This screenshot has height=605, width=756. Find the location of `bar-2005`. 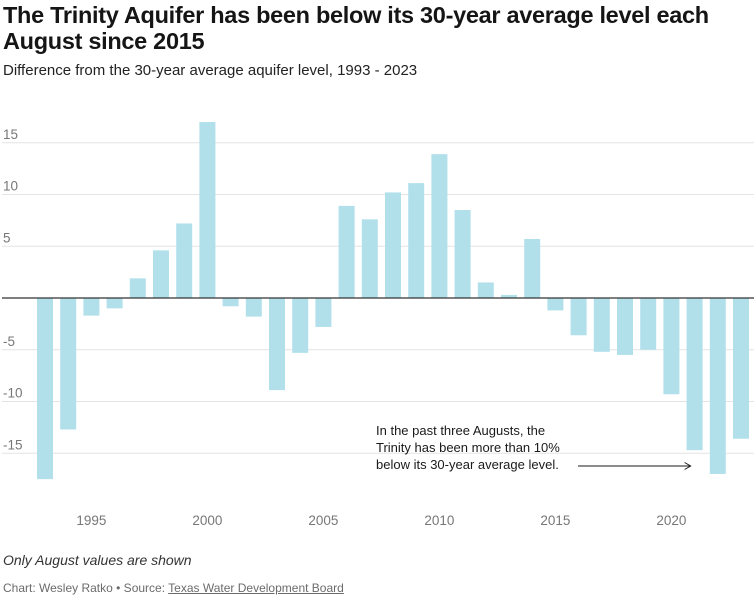

bar-2005 is located at coordinates (323, 312).